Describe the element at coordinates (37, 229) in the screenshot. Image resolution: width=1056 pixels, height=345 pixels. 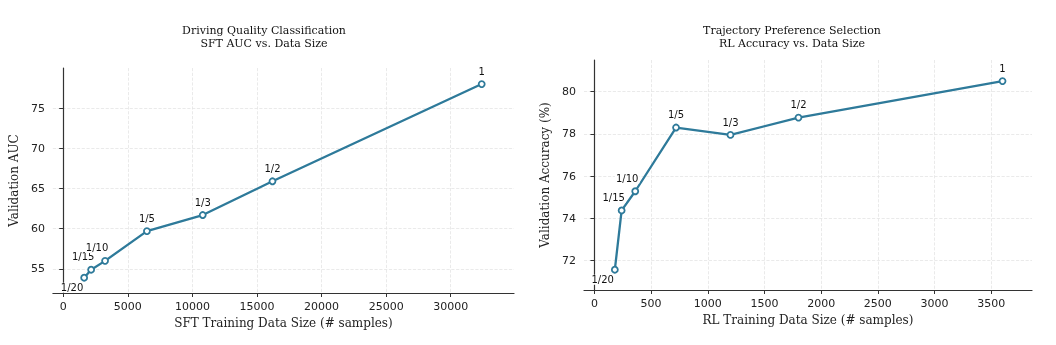
I see `y-tick-label: 60` at that location.